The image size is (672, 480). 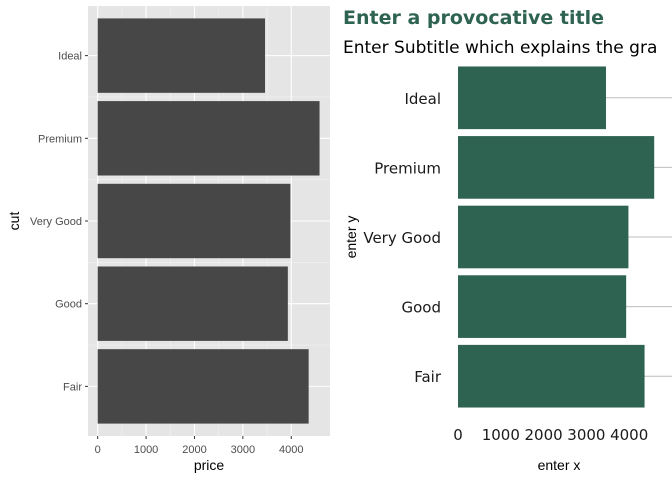 I want to click on right-x-tick-label: 4000, so click(x=629, y=435).